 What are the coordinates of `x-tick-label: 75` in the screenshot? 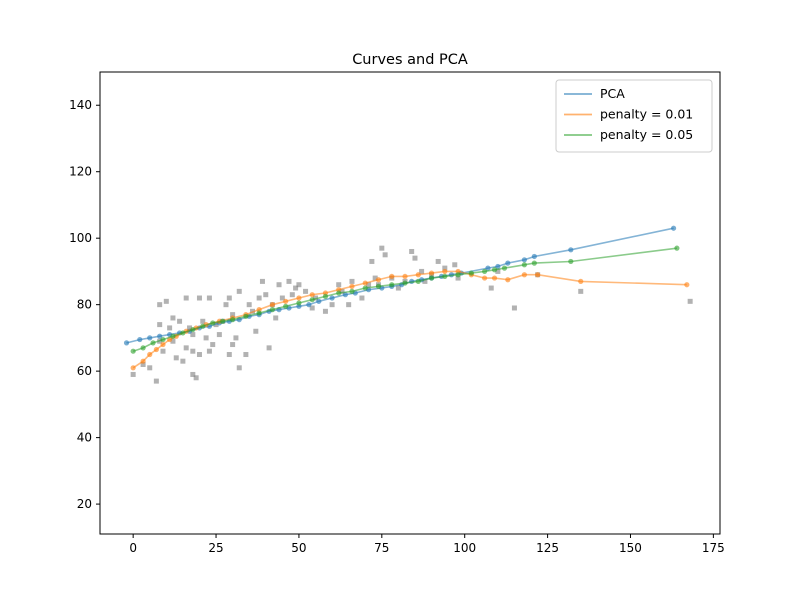 It's located at (381, 548).